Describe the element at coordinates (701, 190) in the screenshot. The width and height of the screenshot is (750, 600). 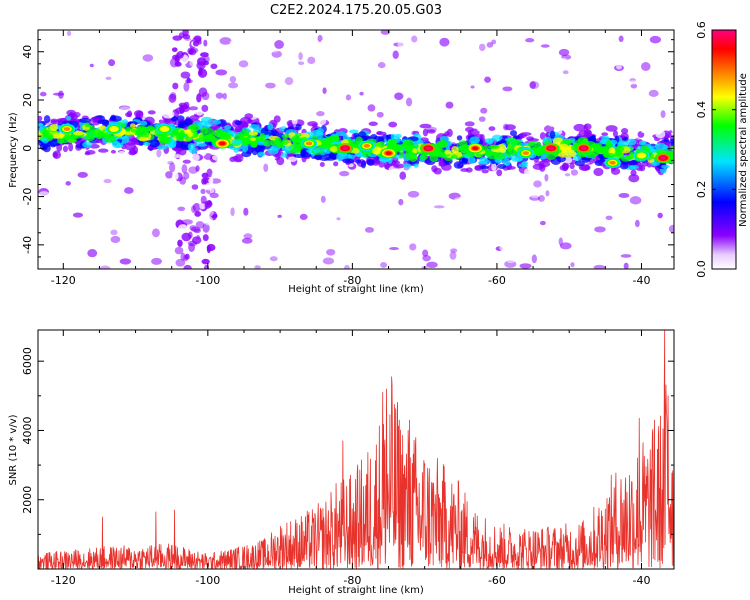
I see `colorbar-tick-label: 0.2` at that location.